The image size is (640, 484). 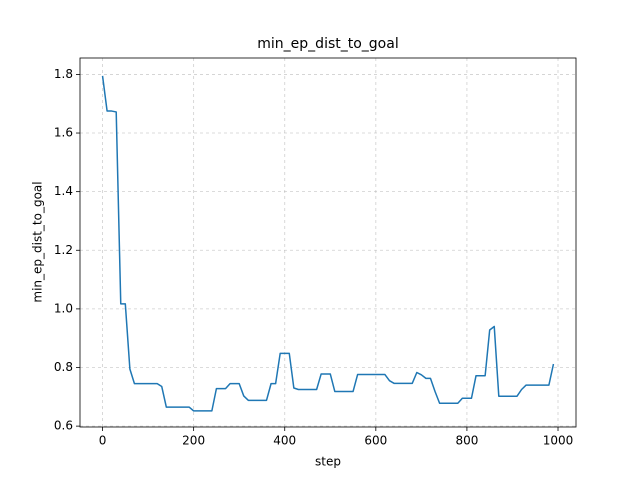 What do you see at coordinates (63, 133) in the screenshot?
I see `y-tick-label: 1.6` at bounding box center [63, 133].